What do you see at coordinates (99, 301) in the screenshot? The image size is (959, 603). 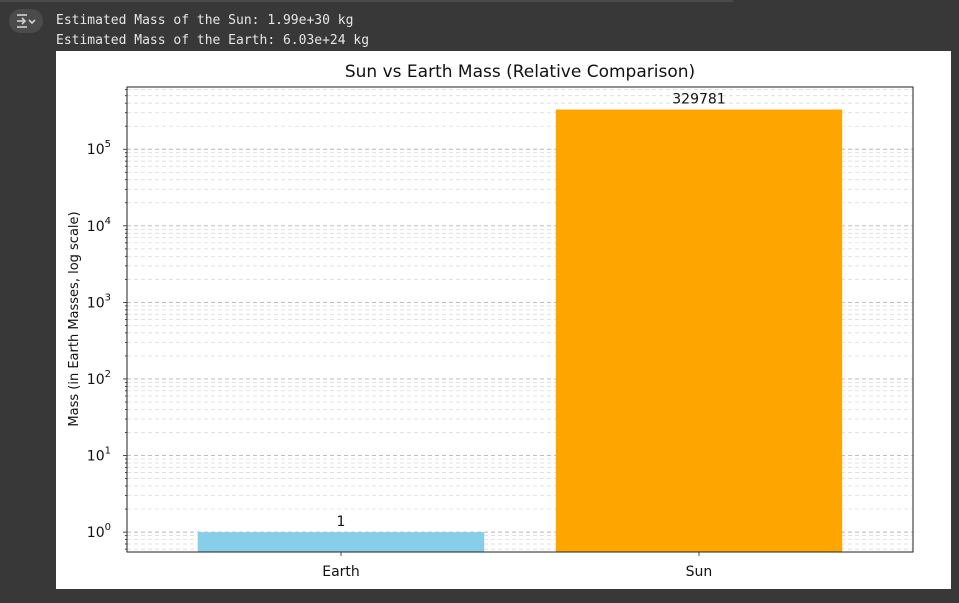 I see `y-tick-label: 10³` at bounding box center [99, 301].